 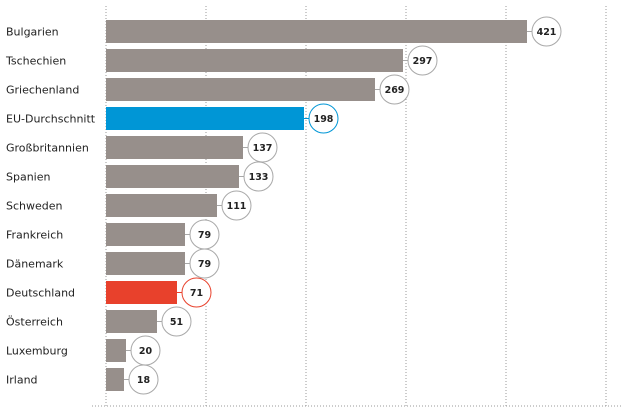 What do you see at coordinates (22, 380) in the screenshot?
I see `category-label: Irland` at bounding box center [22, 380].